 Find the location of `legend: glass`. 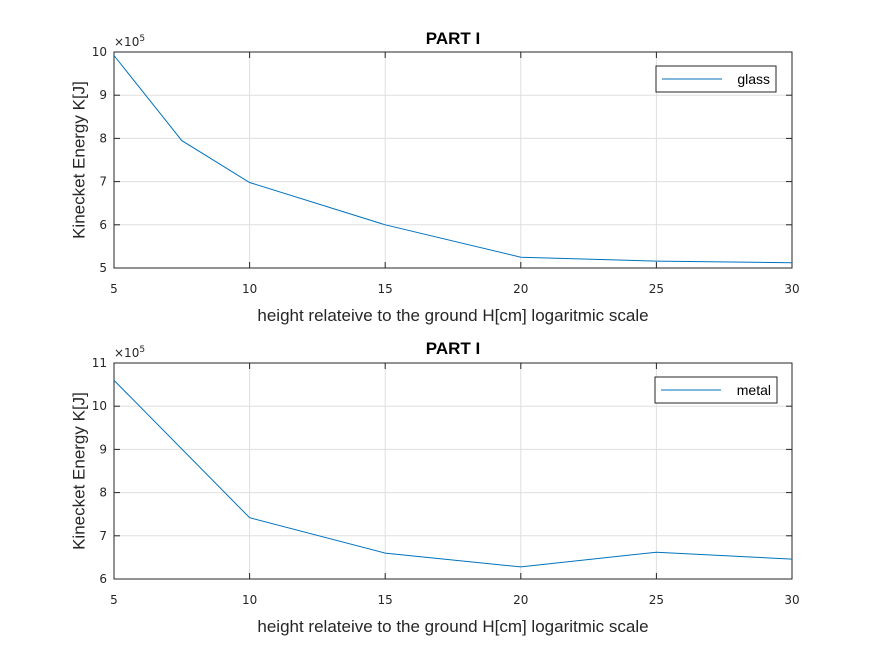

legend: glass is located at coordinates (716, 79).